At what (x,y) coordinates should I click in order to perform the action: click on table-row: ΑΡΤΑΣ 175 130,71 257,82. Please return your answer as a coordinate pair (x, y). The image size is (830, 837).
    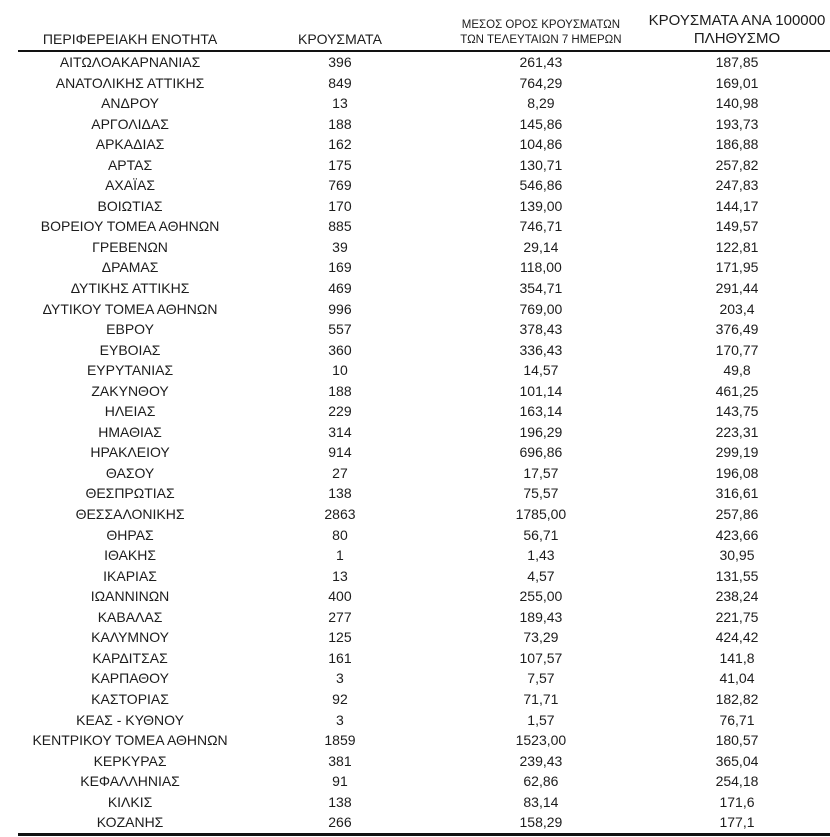
    Looking at the image, I should click on (424, 165).